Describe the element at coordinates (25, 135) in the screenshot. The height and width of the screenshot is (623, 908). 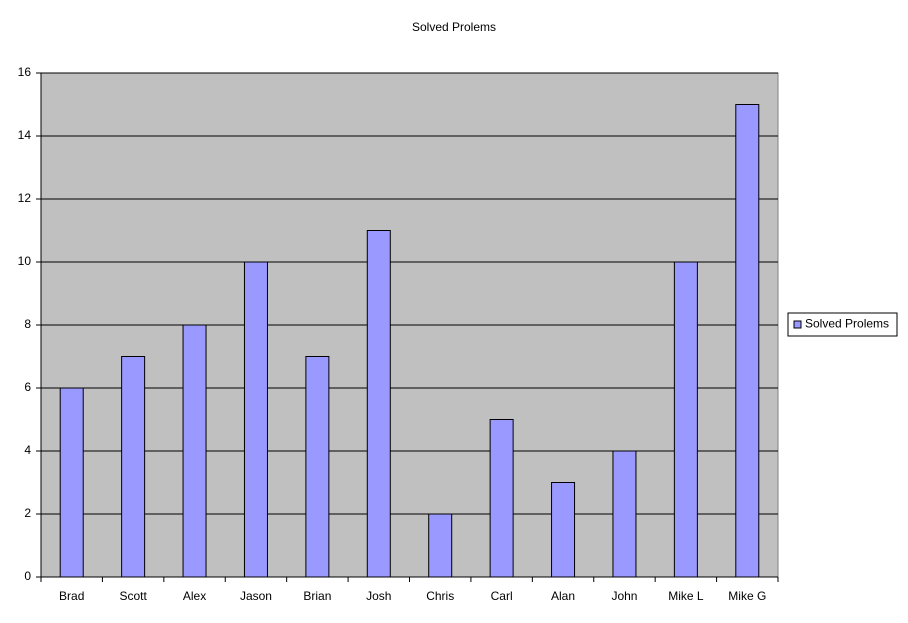
I see `y-tick-label: 14` at that location.